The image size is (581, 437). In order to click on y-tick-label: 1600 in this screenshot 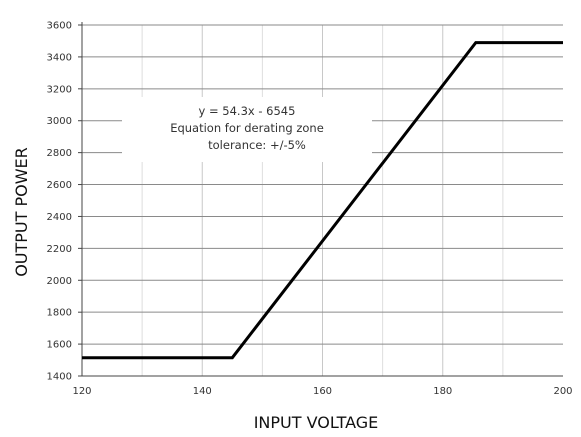, I will do `click(59, 345)`.